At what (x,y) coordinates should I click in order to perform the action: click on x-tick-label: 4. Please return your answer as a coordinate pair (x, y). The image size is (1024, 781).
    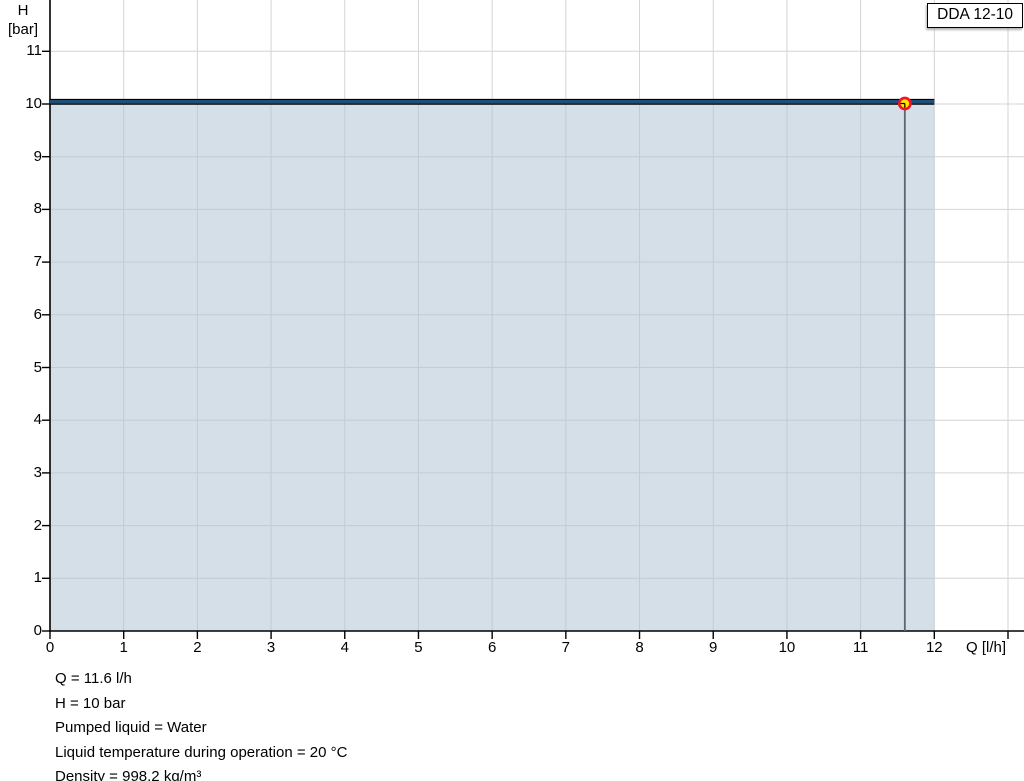
    Looking at the image, I should click on (344, 647).